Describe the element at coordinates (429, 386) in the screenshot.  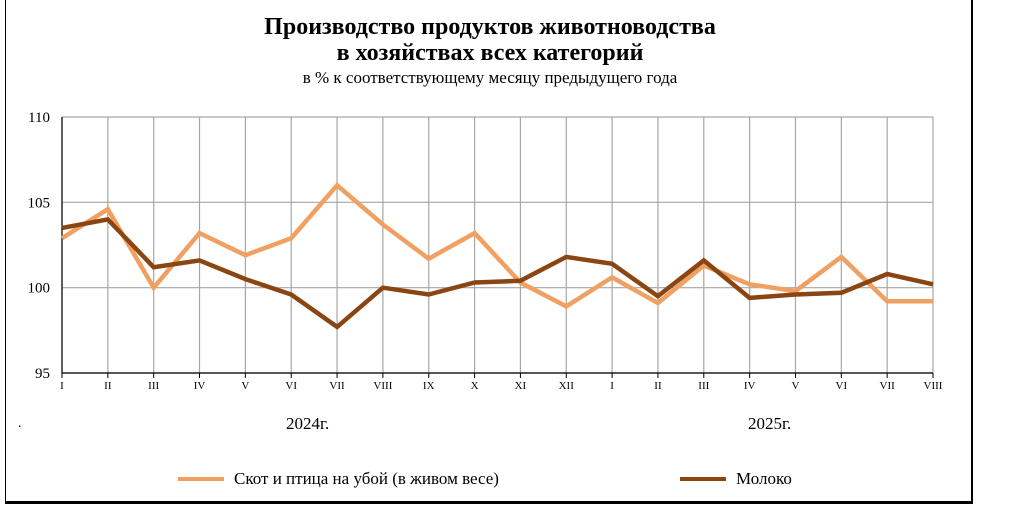
I see `x-tick-label: IX` at that location.